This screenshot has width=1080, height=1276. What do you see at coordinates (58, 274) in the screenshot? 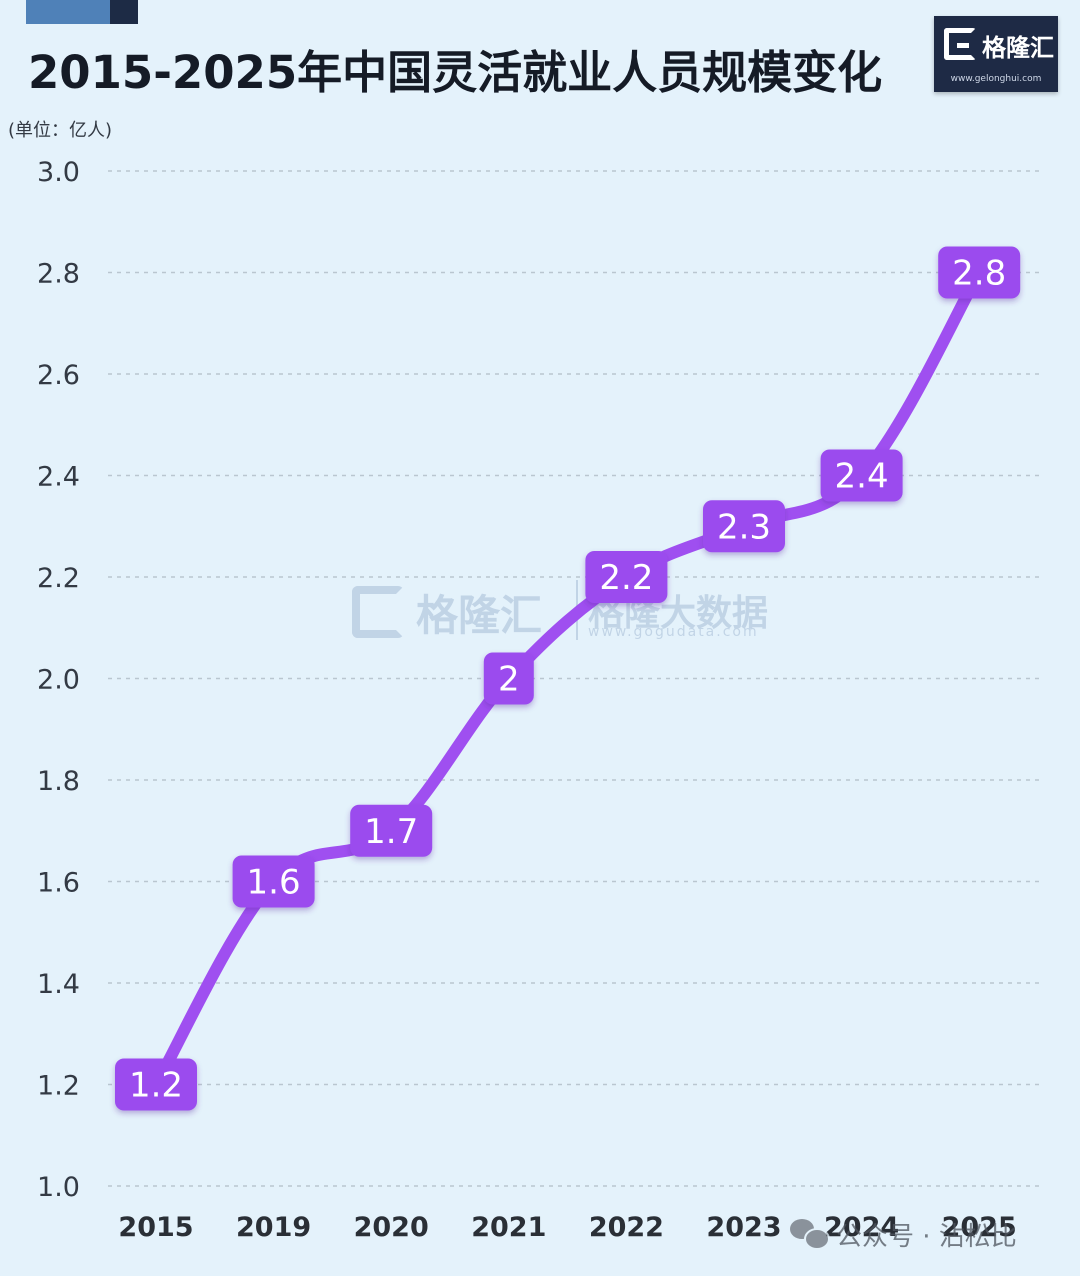
I see `y-tick-label: 2.8` at bounding box center [58, 274].